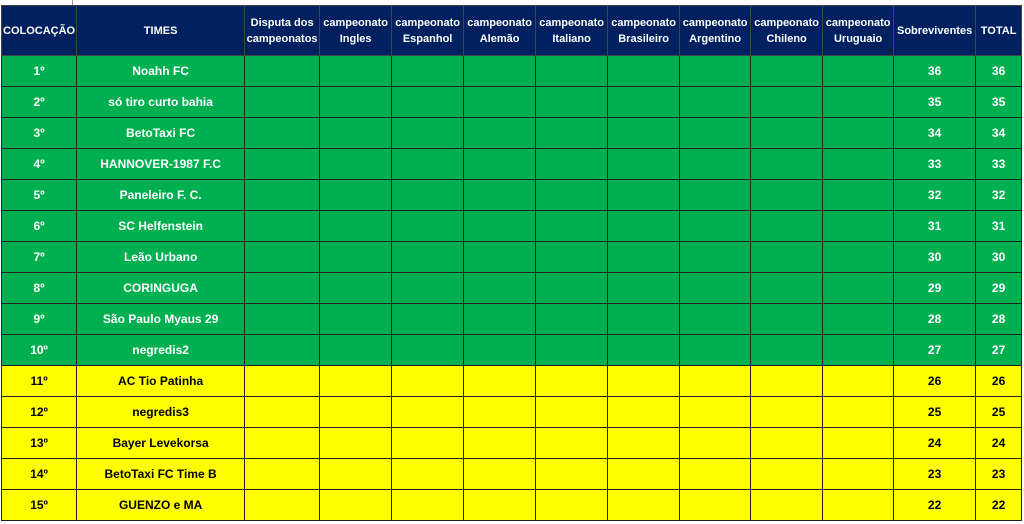  What do you see at coordinates (999, 133) in the screenshot?
I see `total-cell: 34` at bounding box center [999, 133].